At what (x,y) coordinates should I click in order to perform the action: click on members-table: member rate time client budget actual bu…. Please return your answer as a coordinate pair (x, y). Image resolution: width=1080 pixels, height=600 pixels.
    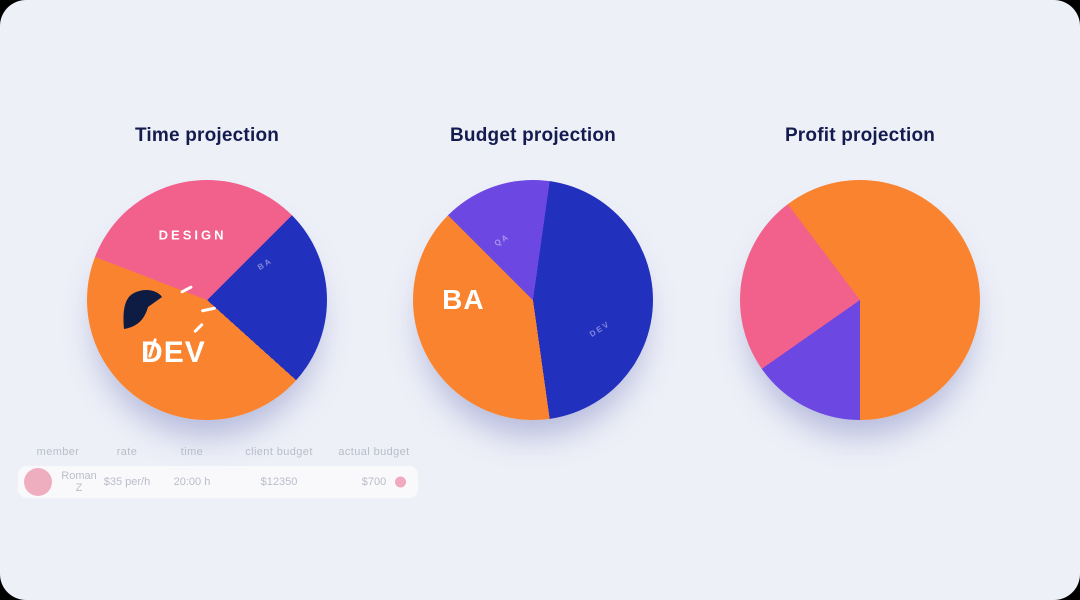
    Looking at the image, I should click on (218, 472).